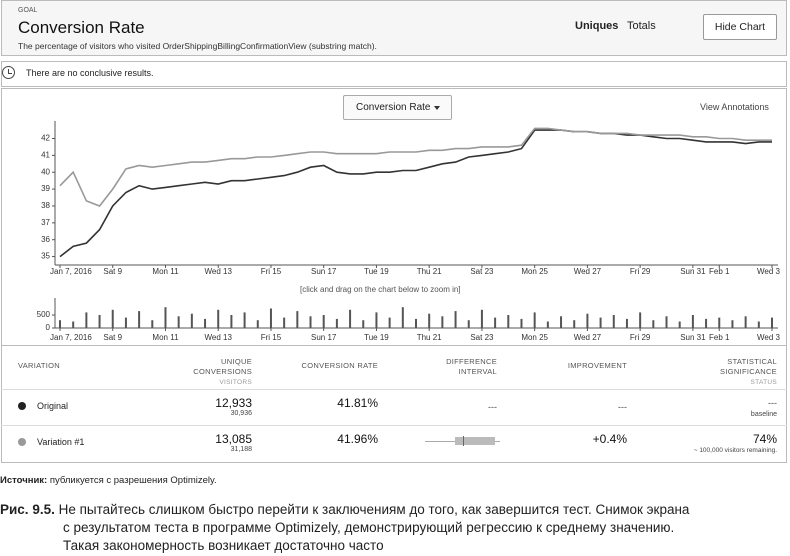  What do you see at coordinates (393, 107) in the screenshot?
I see `dropdown-label: Conversion Rate` at bounding box center [393, 107].